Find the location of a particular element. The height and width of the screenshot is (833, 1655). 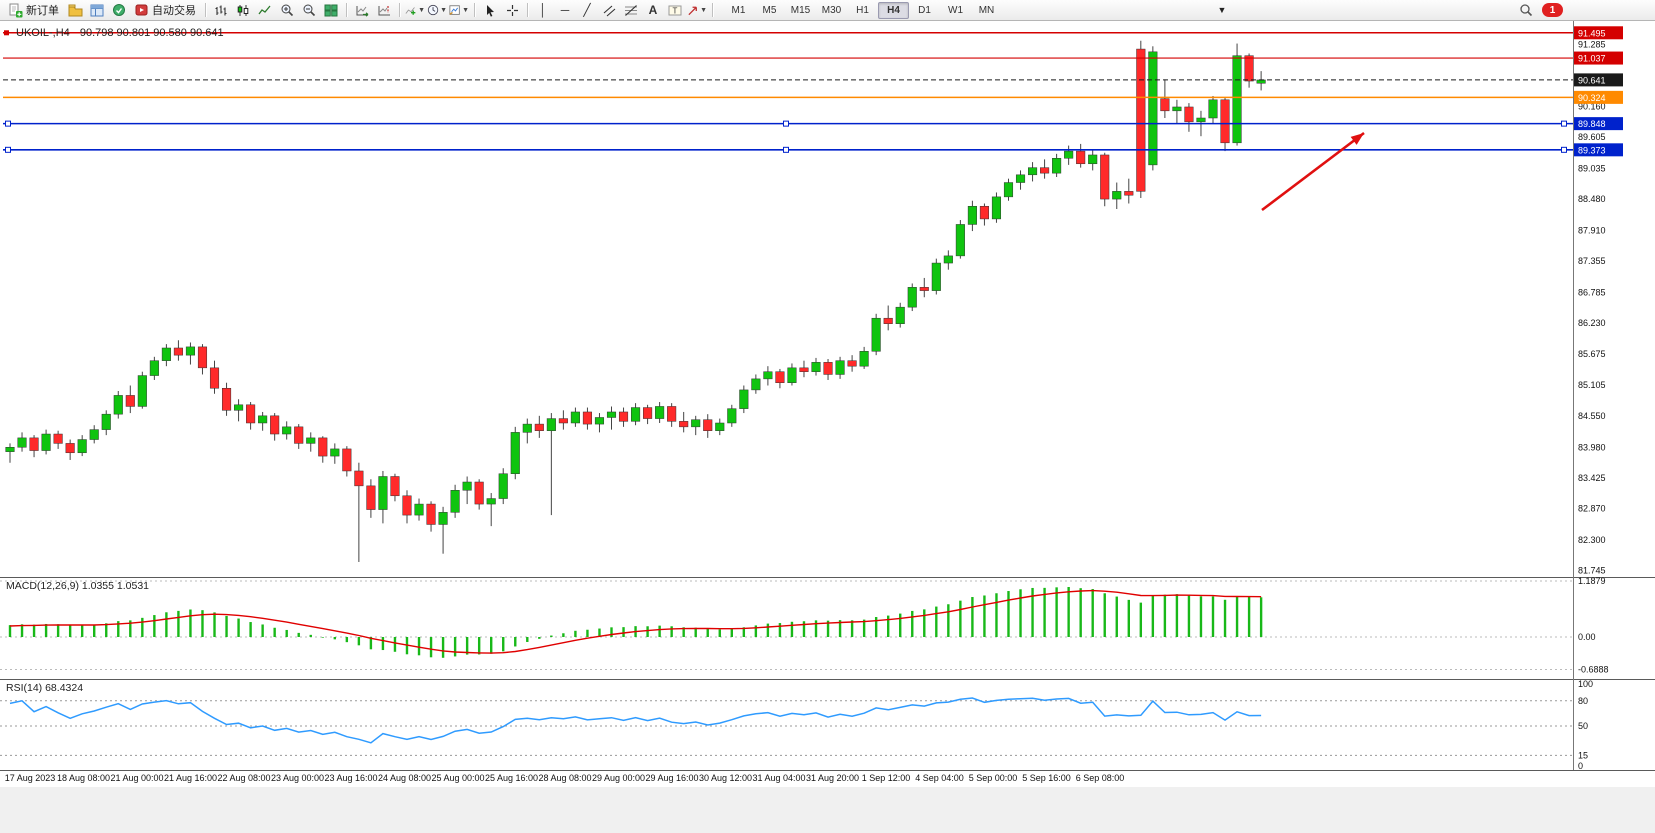

line-chart-button is located at coordinates (265, 10).